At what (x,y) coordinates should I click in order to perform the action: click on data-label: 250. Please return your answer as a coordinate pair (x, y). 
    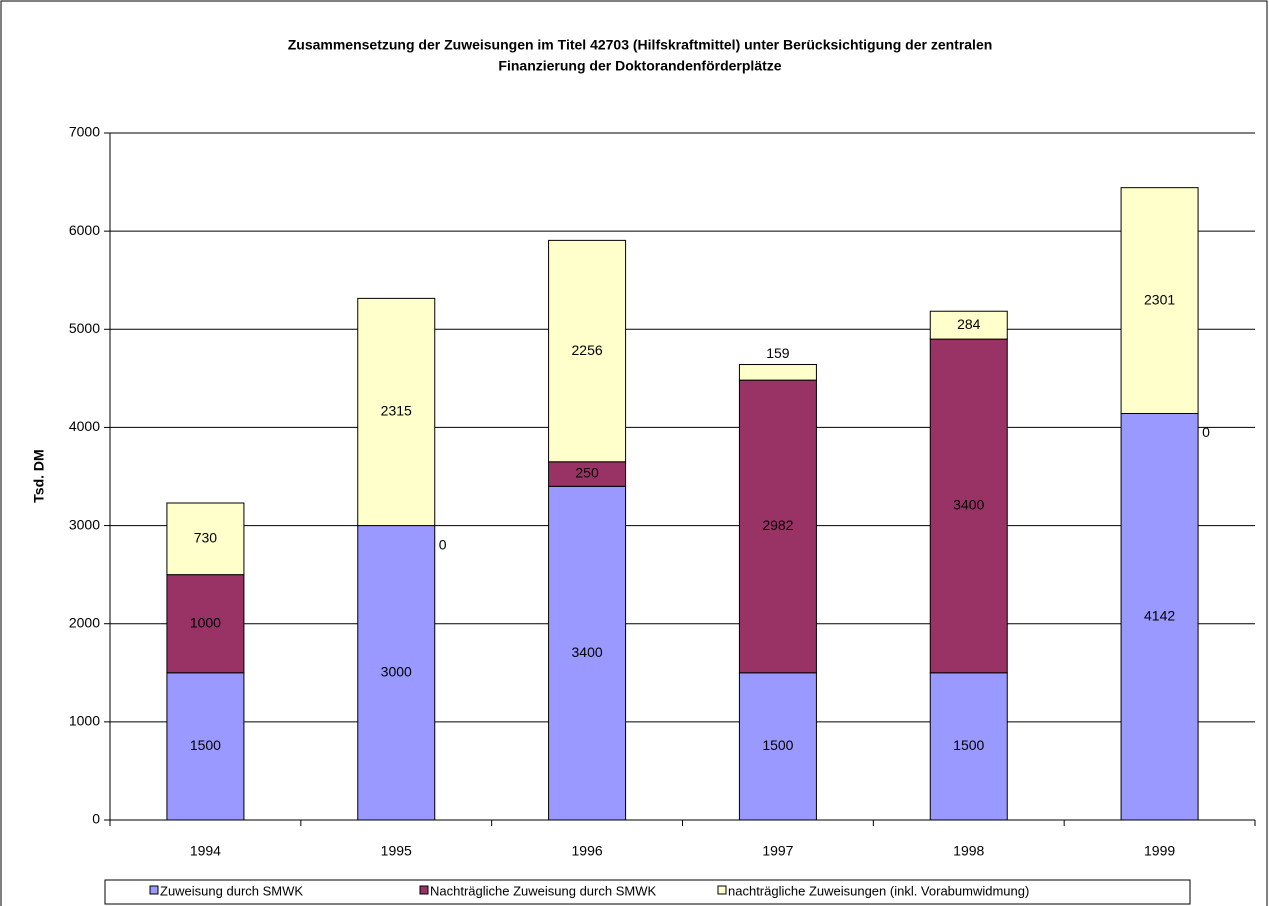
    Looking at the image, I should click on (587, 473).